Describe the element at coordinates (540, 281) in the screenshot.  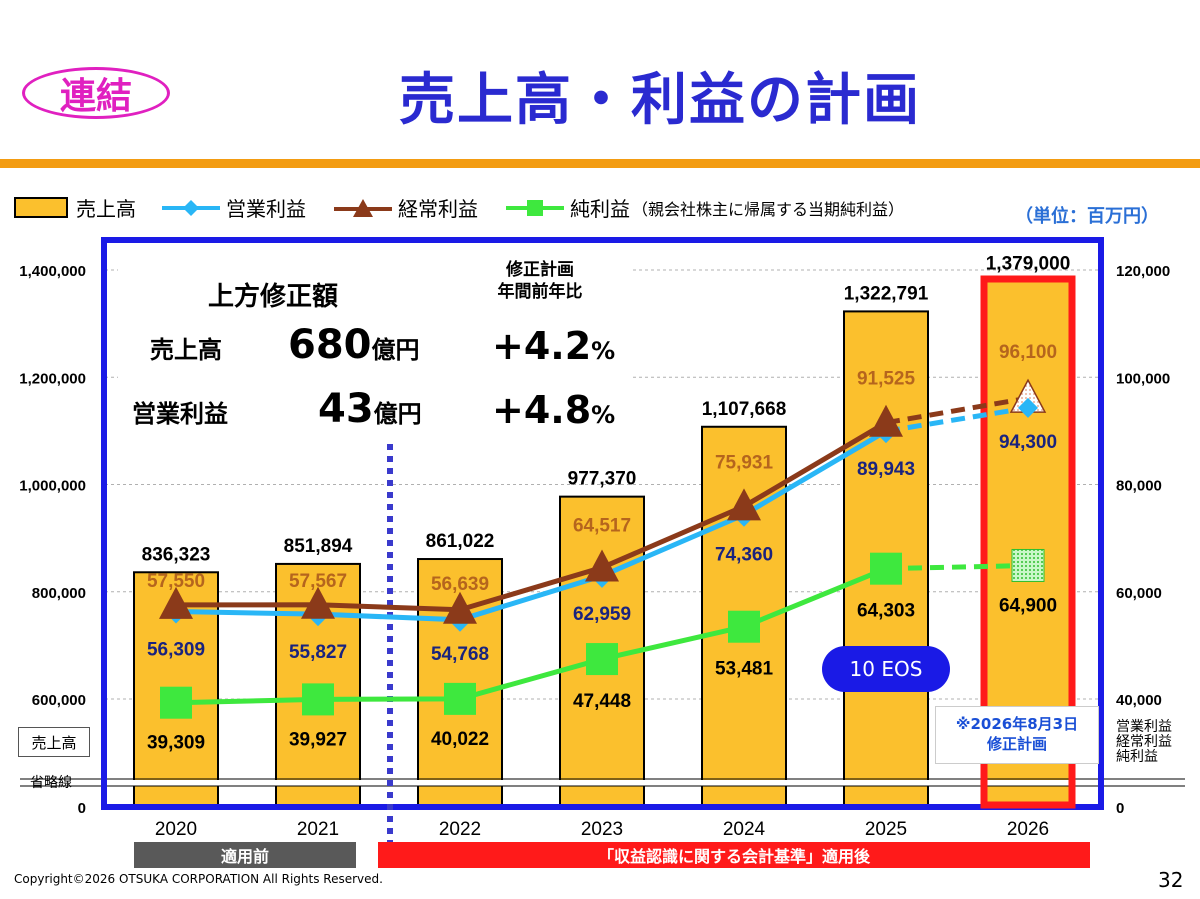
I see `callout-plan-header: 修正計画 年間前年比` at that location.